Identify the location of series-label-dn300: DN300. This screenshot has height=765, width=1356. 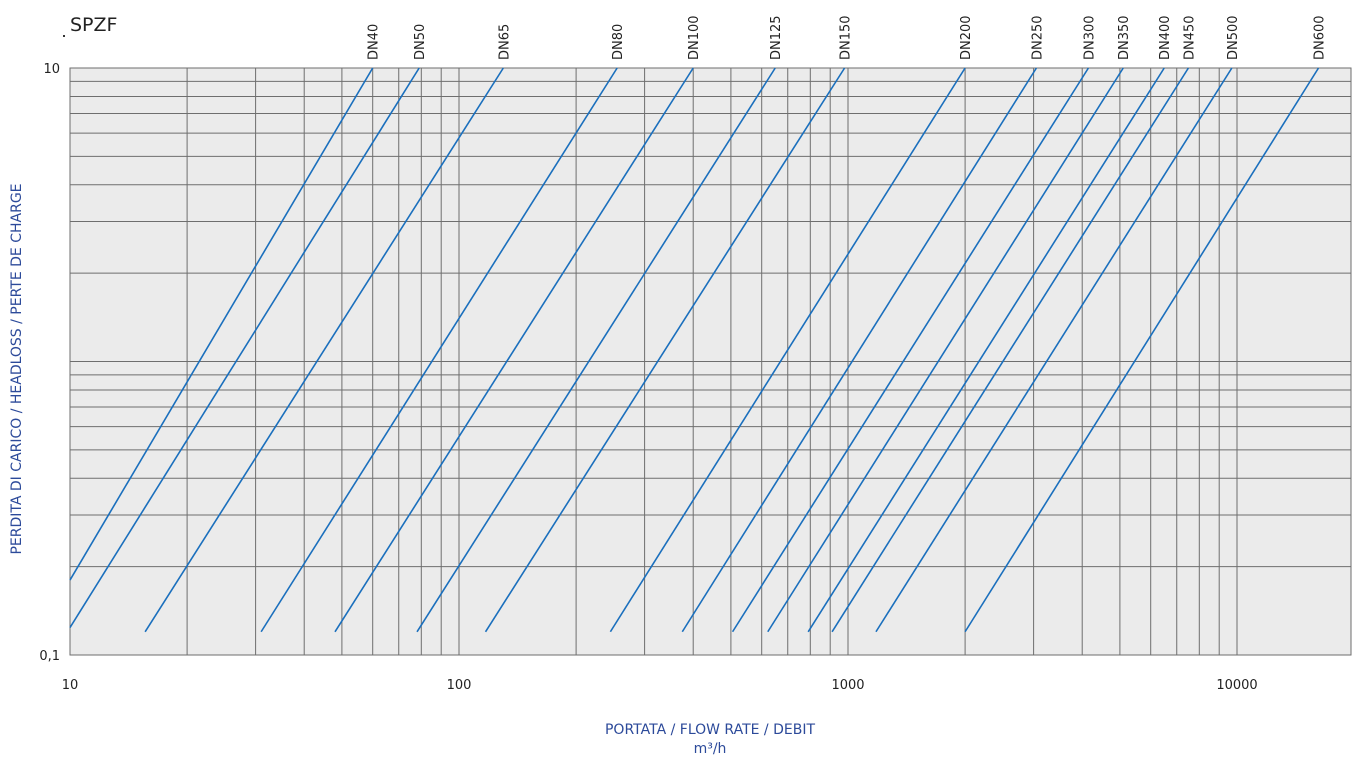
(1089, 37).